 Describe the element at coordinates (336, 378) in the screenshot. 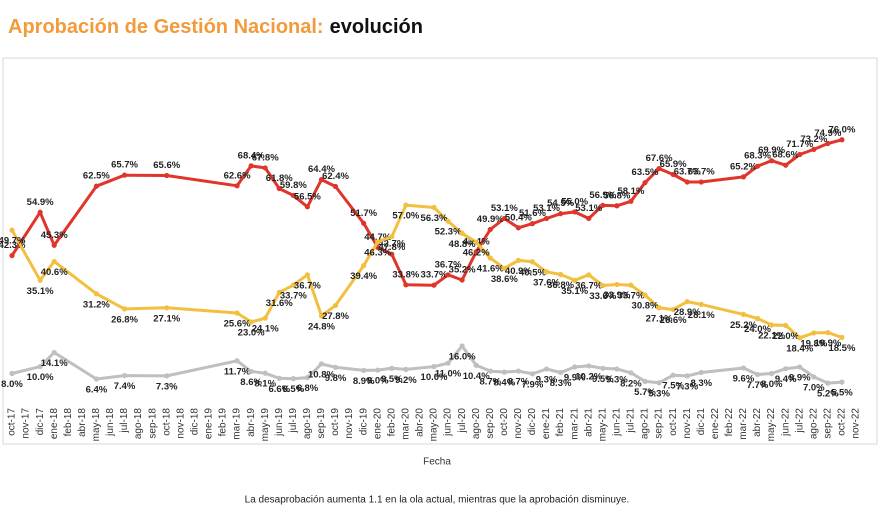

I see `data-label: 9.8%` at that location.